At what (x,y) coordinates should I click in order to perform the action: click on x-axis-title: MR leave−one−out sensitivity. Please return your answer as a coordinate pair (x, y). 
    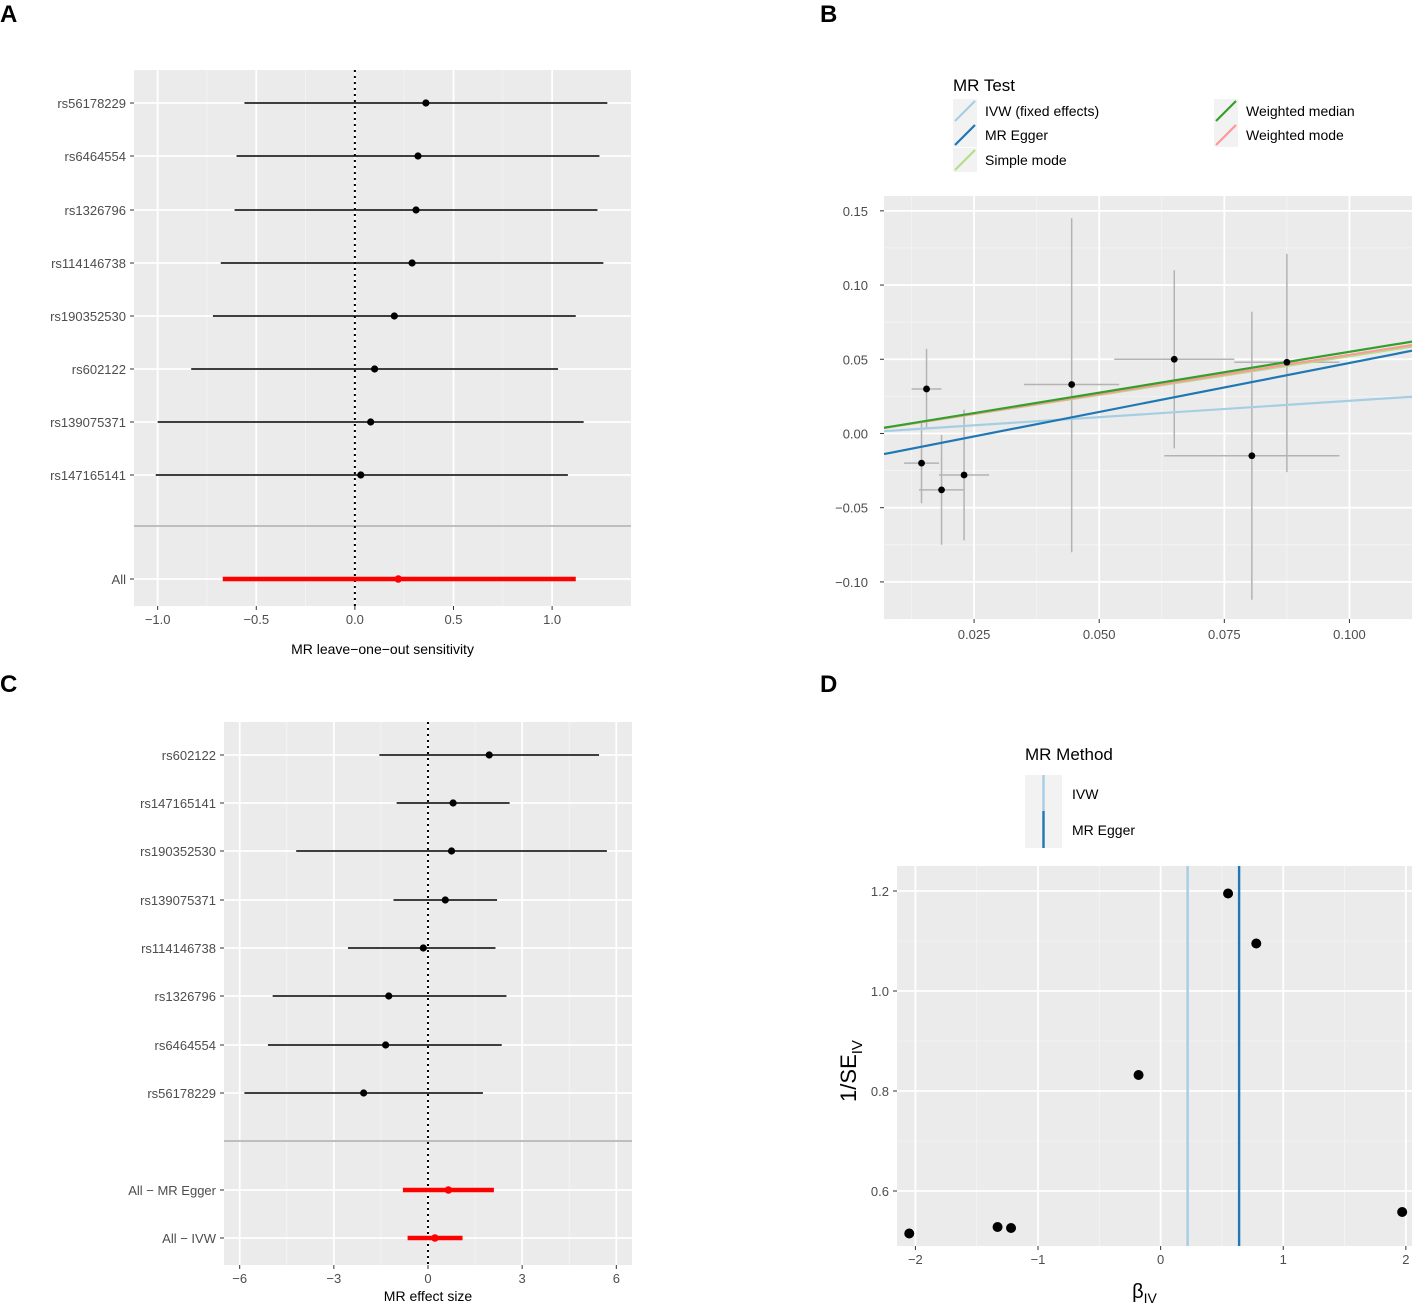
    Looking at the image, I should click on (382, 649).